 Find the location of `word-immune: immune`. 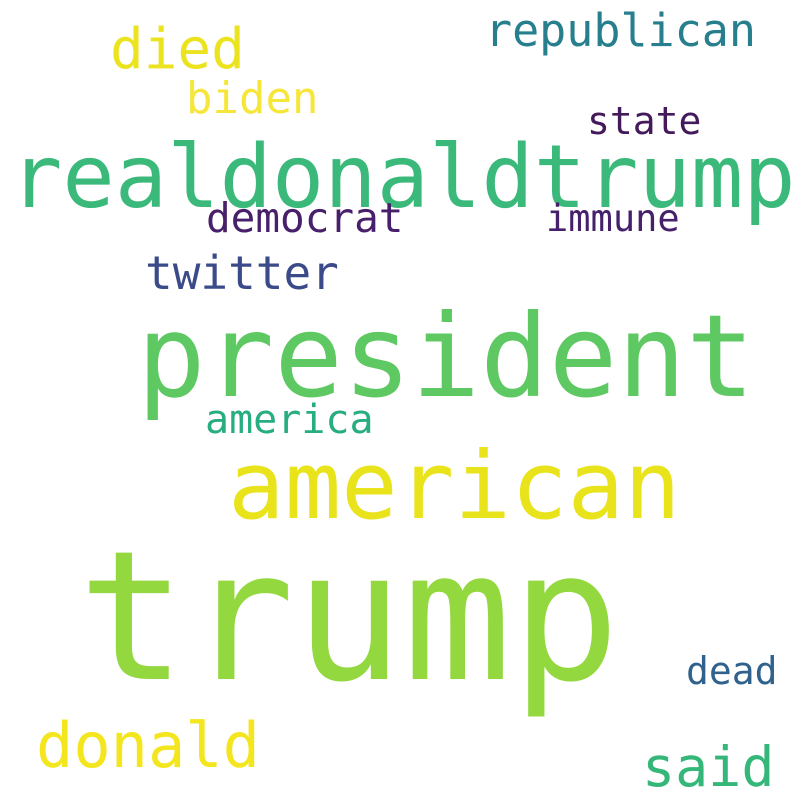

word-immune: immune is located at coordinates (613, 218).